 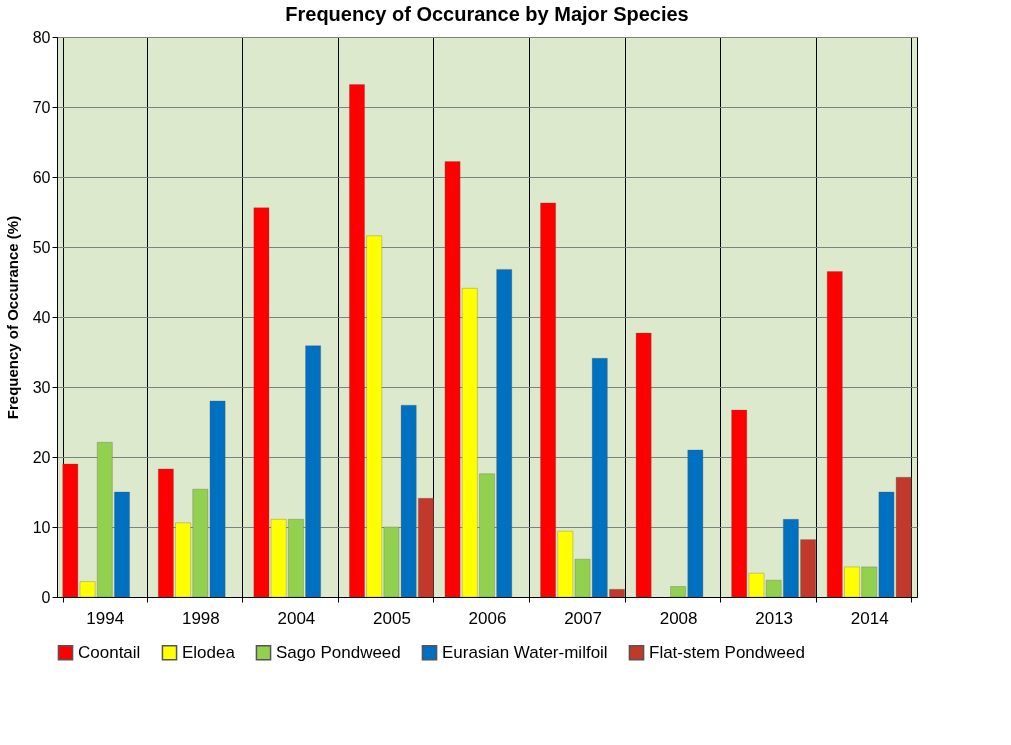 What do you see at coordinates (678, 618) in the screenshot?
I see `x-tick-label: 2008` at bounding box center [678, 618].